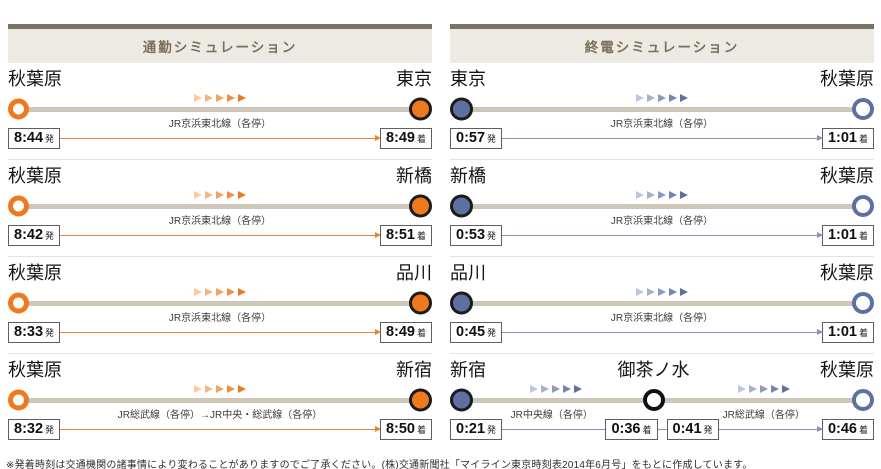 Image resolution: width=881 pixels, height=469 pixels. I want to click on transfer-arrival-time-box: 0:36 着, so click(631, 429).